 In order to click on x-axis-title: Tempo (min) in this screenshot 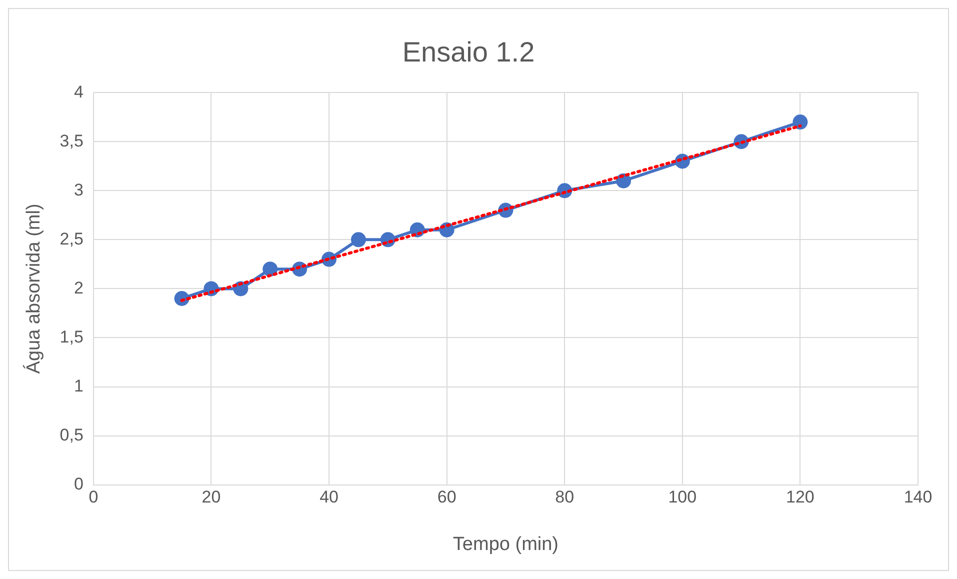, I will do `click(505, 544)`.